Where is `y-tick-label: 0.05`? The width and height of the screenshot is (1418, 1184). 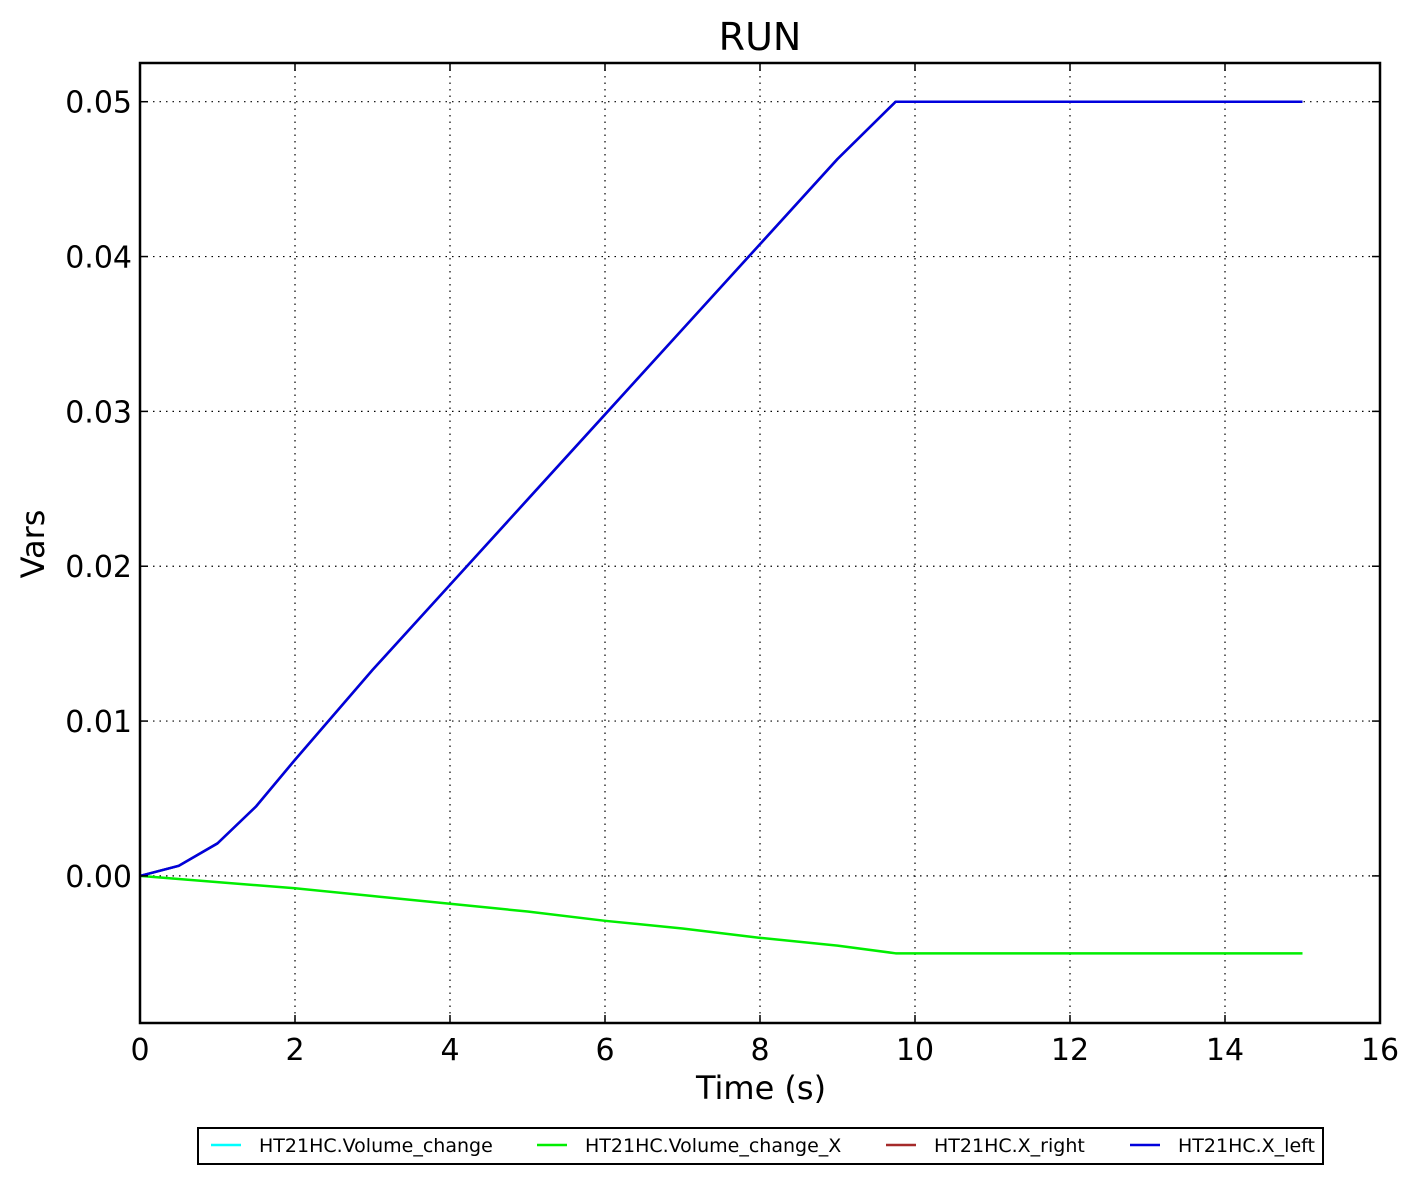 y-tick-label: 0.05 is located at coordinates (98, 103).